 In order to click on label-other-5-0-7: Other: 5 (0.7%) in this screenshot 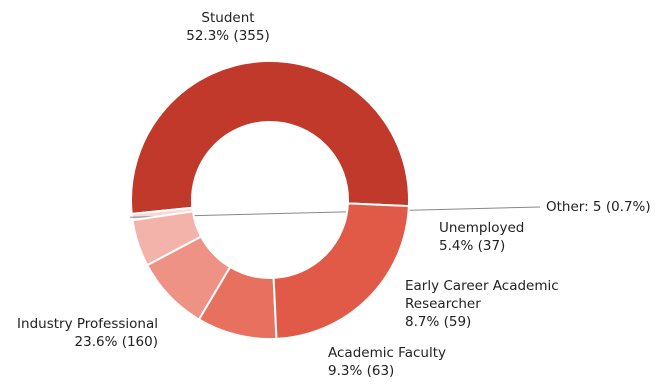, I will do `click(390, 208)`.